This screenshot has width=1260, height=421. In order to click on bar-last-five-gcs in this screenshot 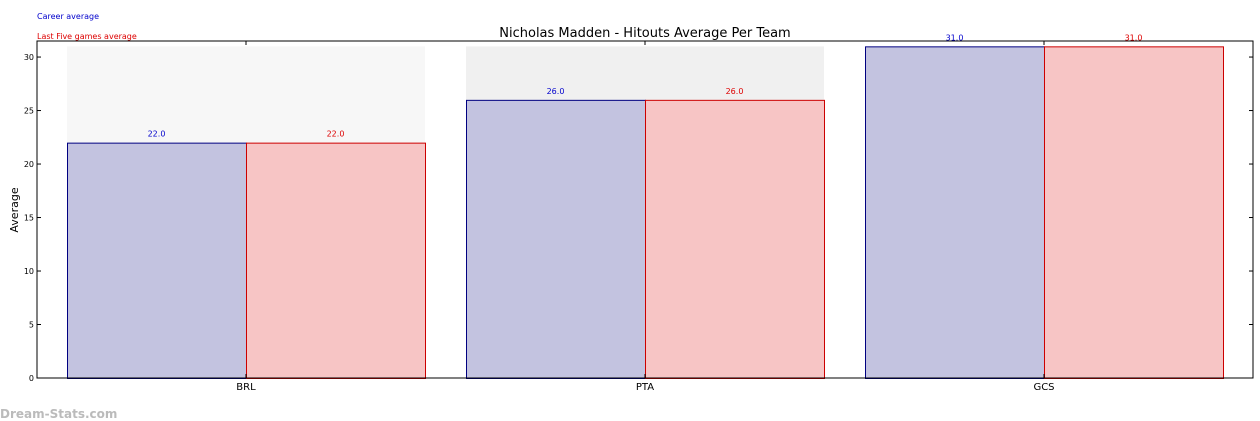, I will do `click(1134, 212)`.